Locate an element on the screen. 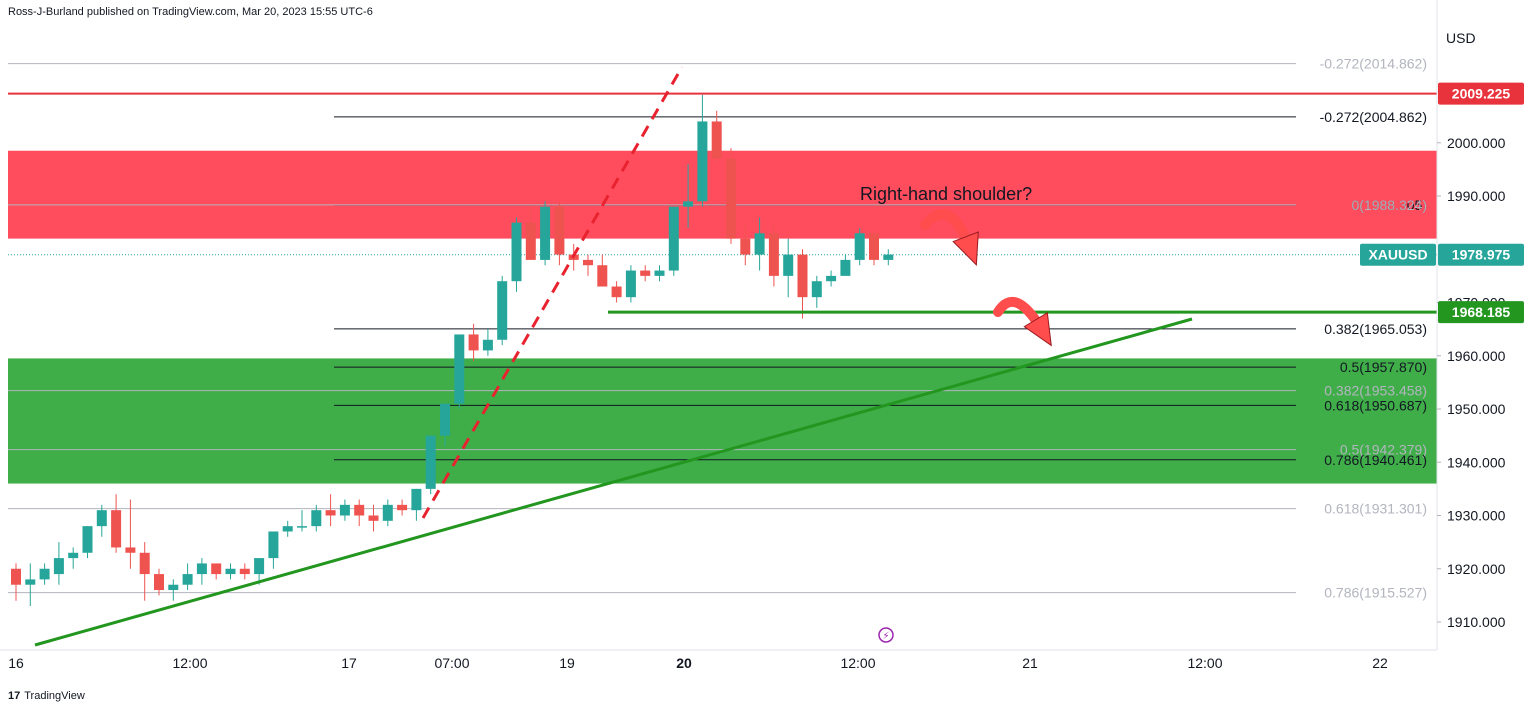 The height and width of the screenshot is (712, 1536). y-tick-label: 1920.000 is located at coordinates (1476, 569).